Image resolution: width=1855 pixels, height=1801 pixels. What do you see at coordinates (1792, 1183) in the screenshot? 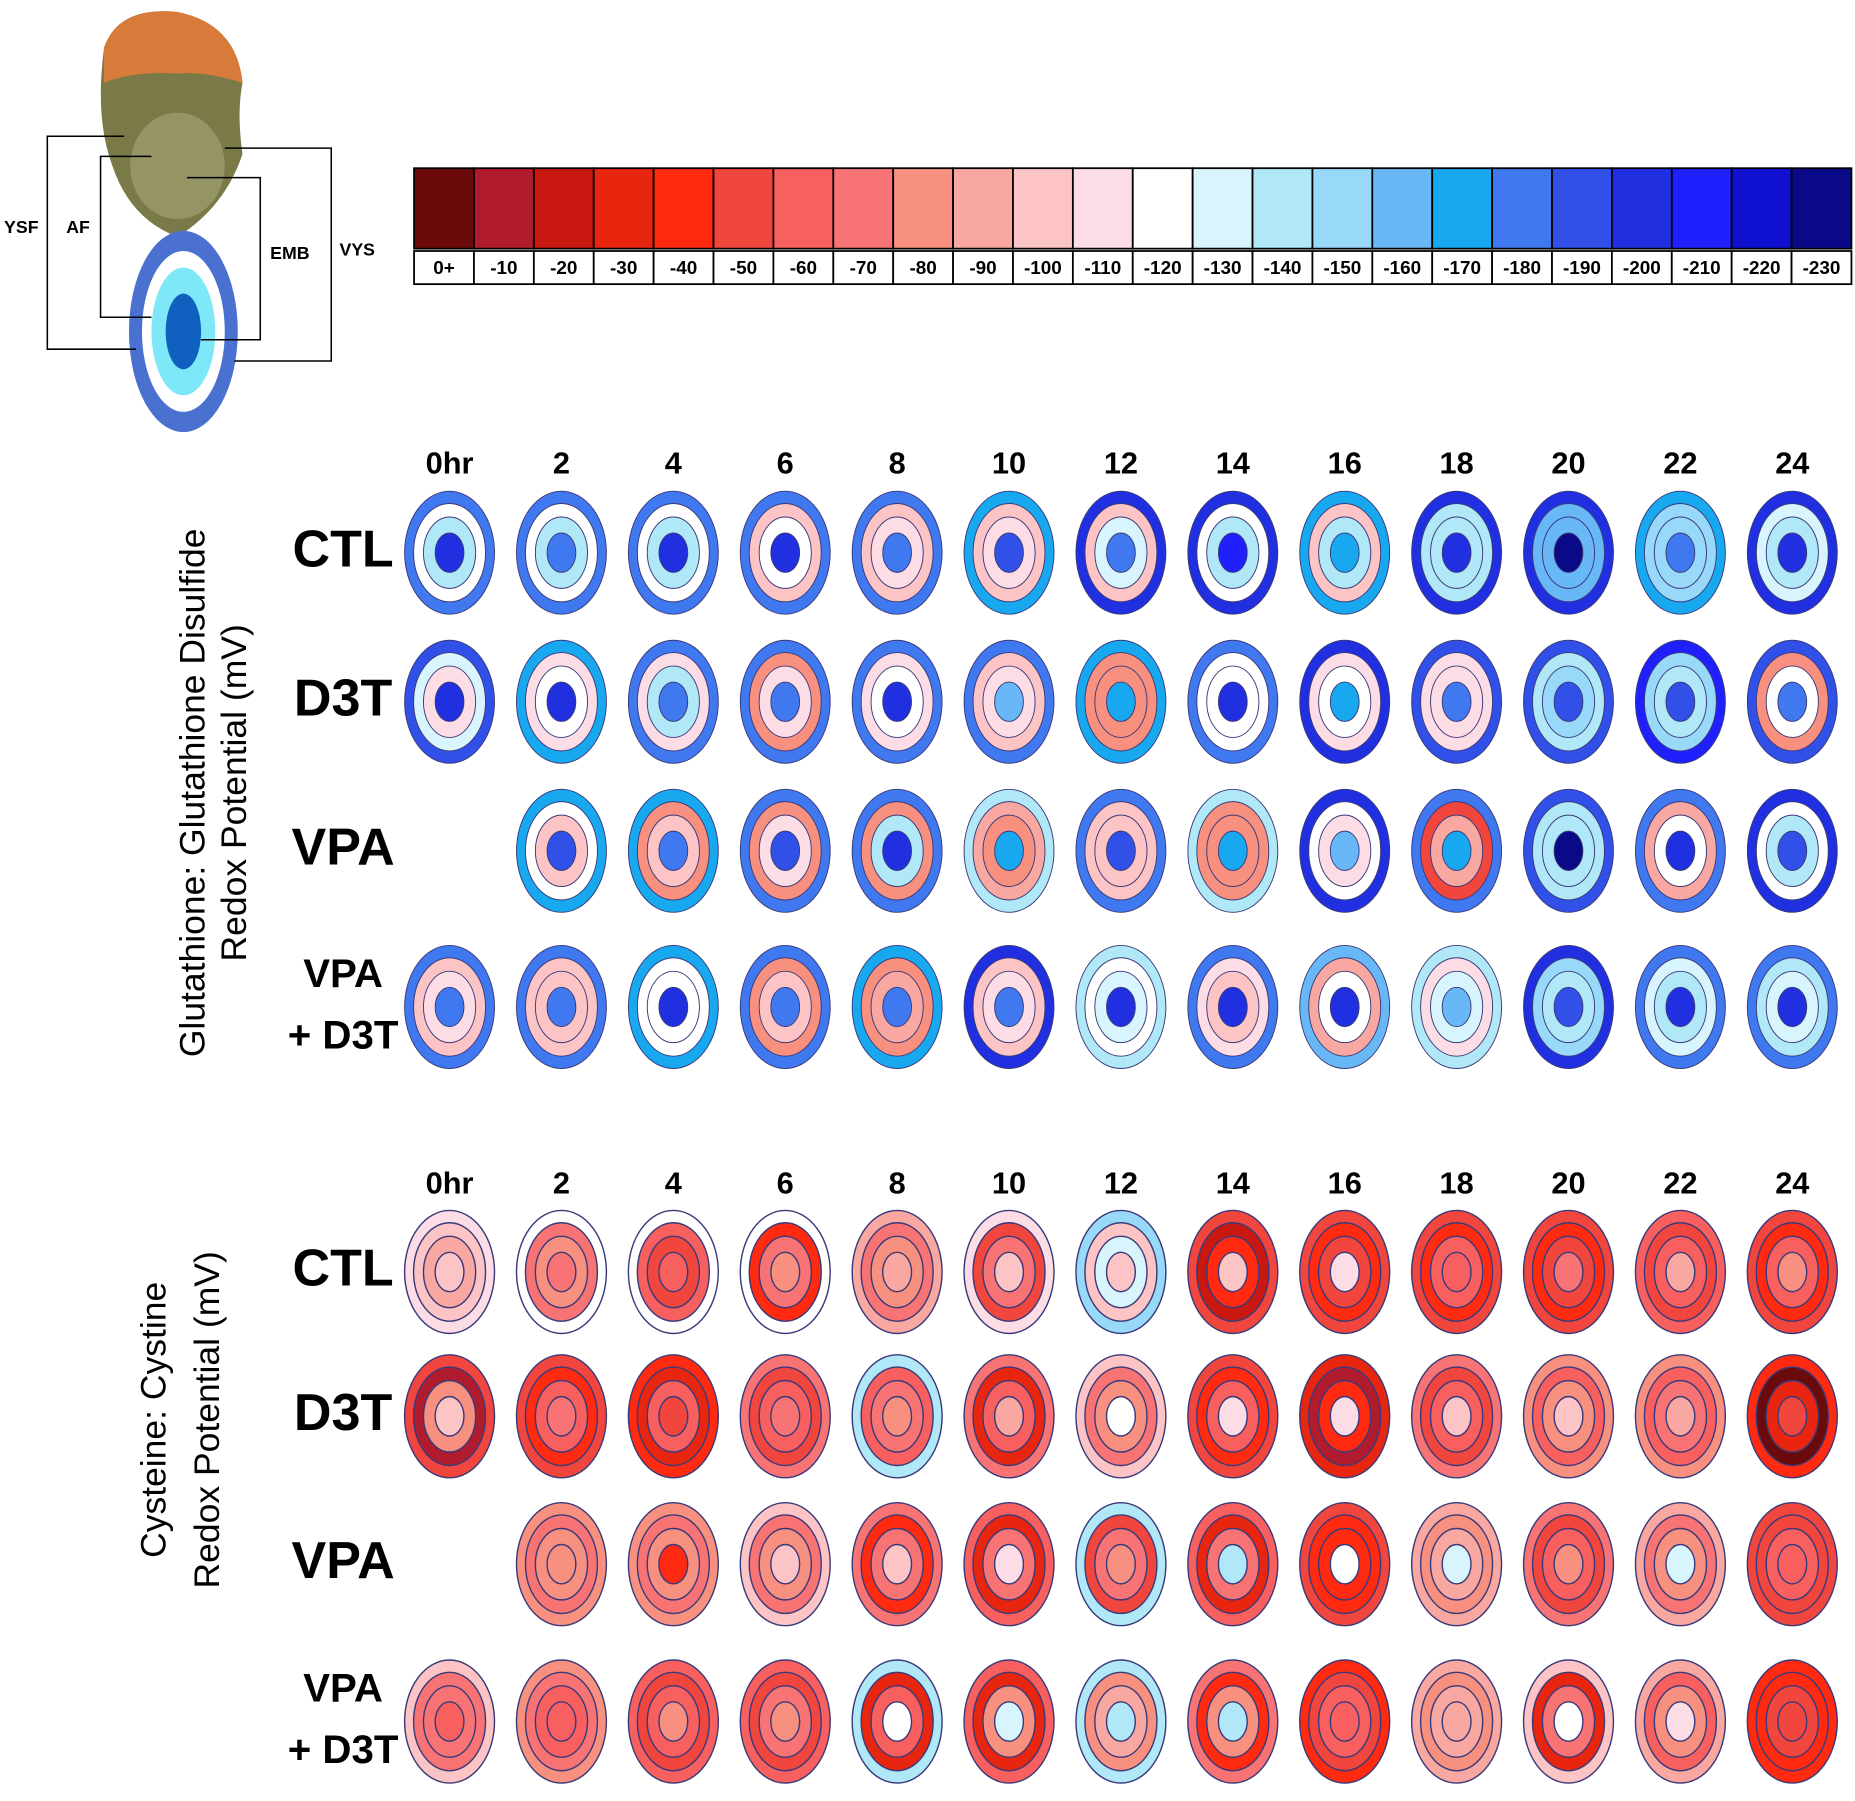
I see `column-label: 24` at bounding box center [1792, 1183].